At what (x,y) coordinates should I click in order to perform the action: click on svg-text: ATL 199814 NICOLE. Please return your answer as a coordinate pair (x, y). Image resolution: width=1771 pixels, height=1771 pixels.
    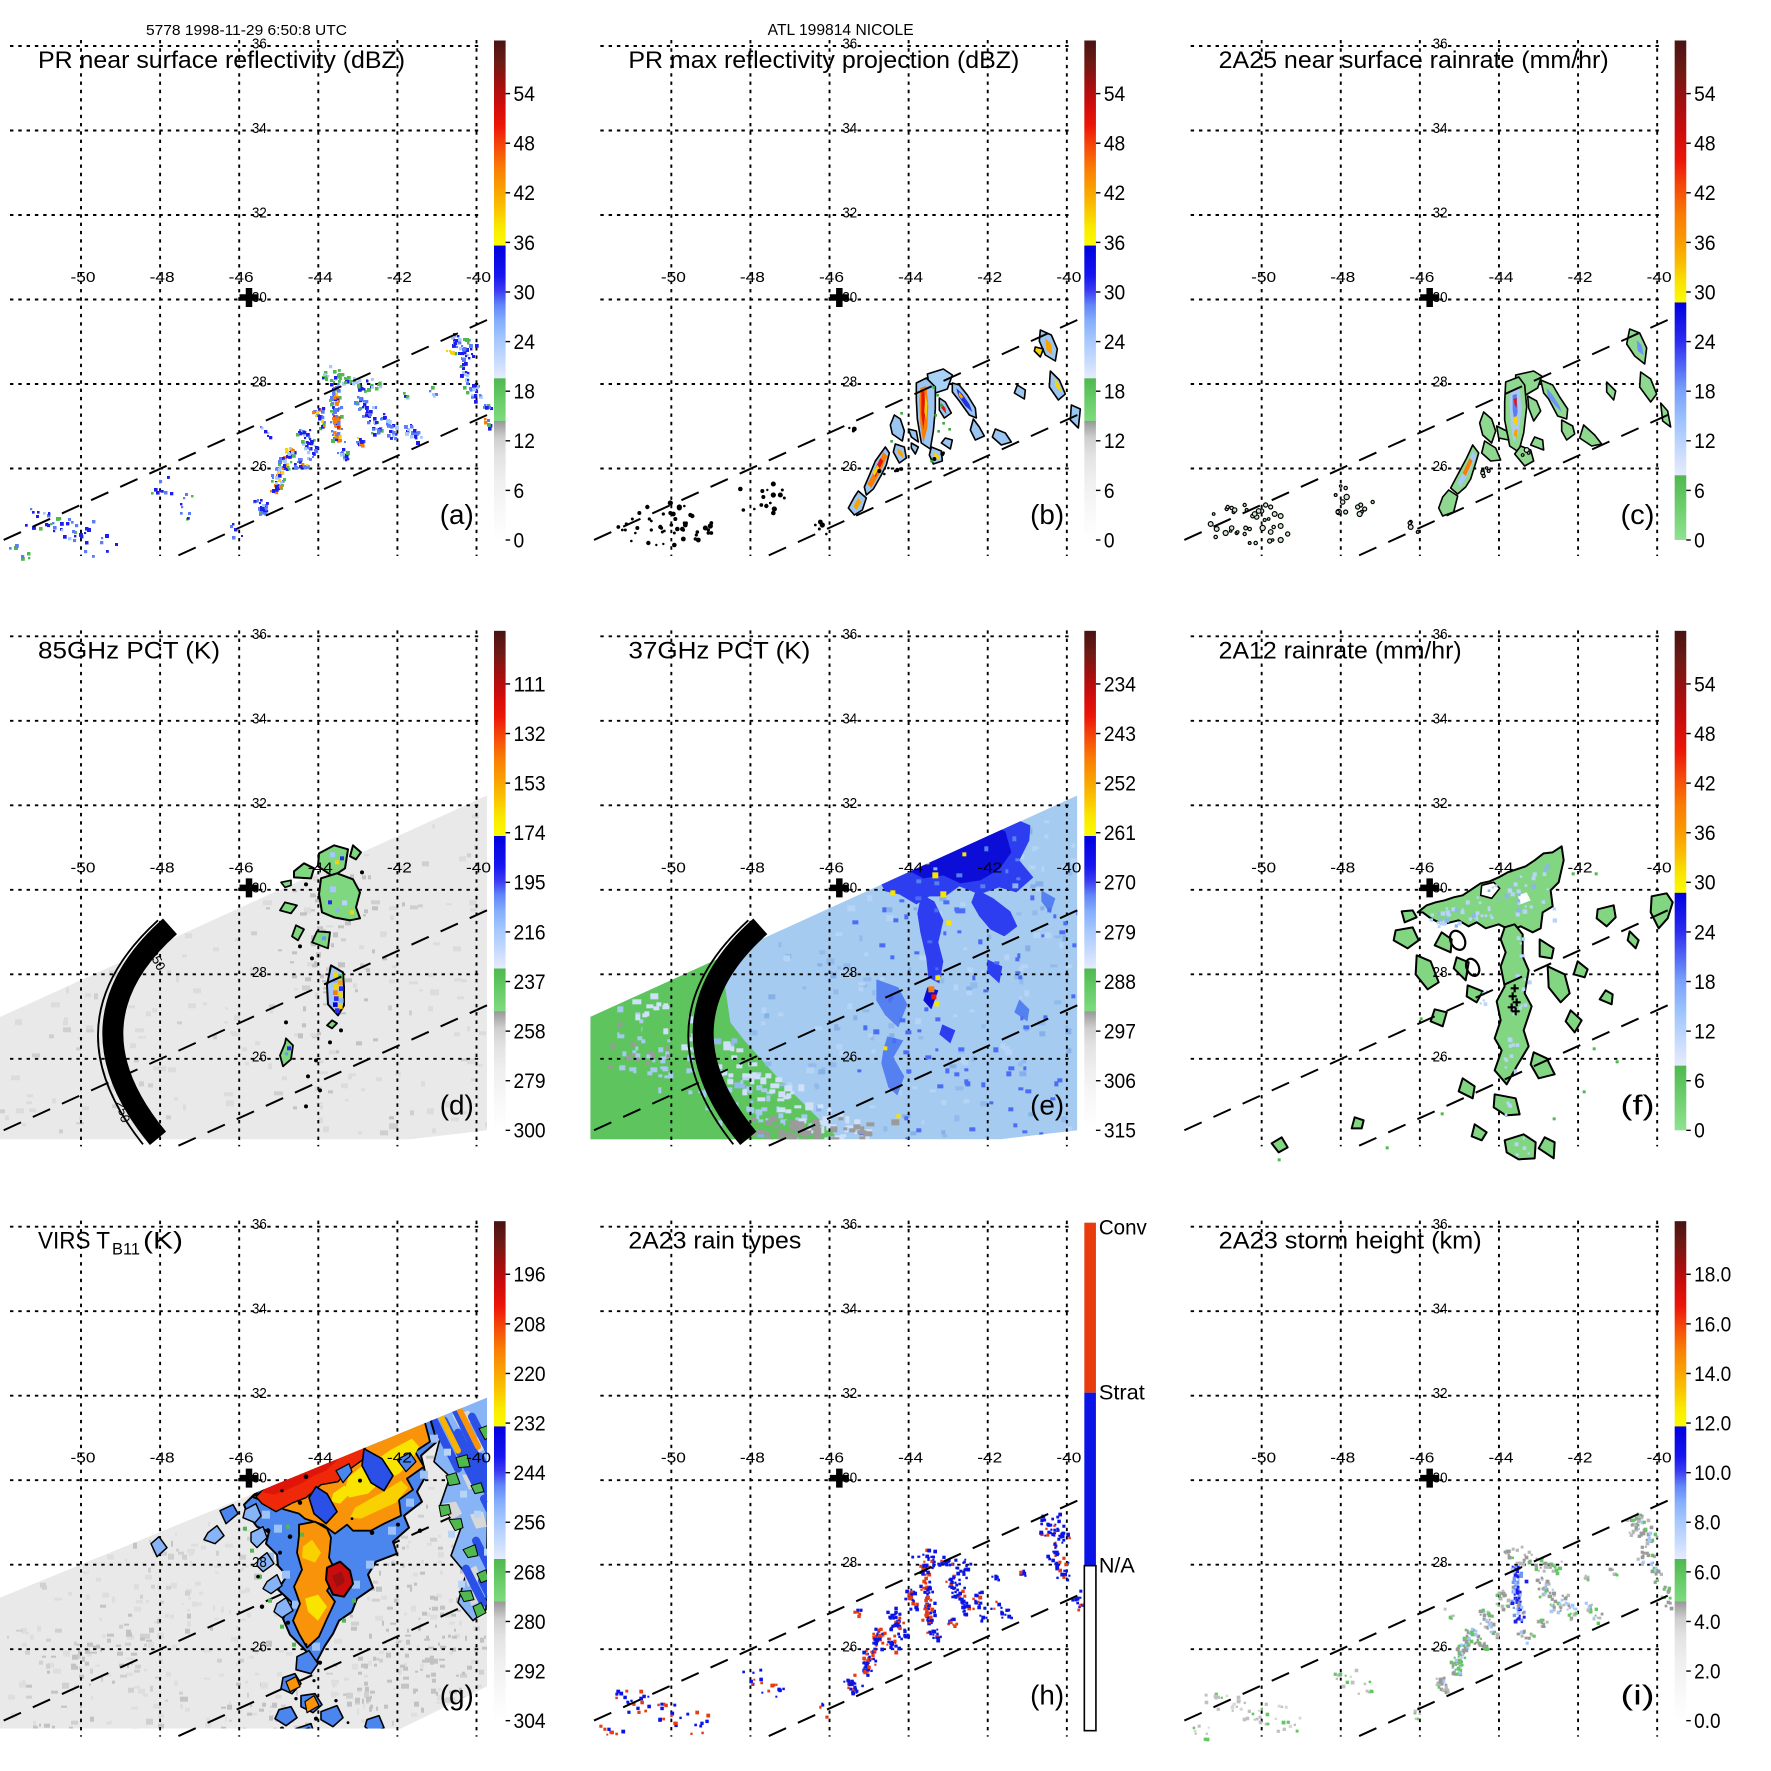
    Looking at the image, I should click on (841, 30).